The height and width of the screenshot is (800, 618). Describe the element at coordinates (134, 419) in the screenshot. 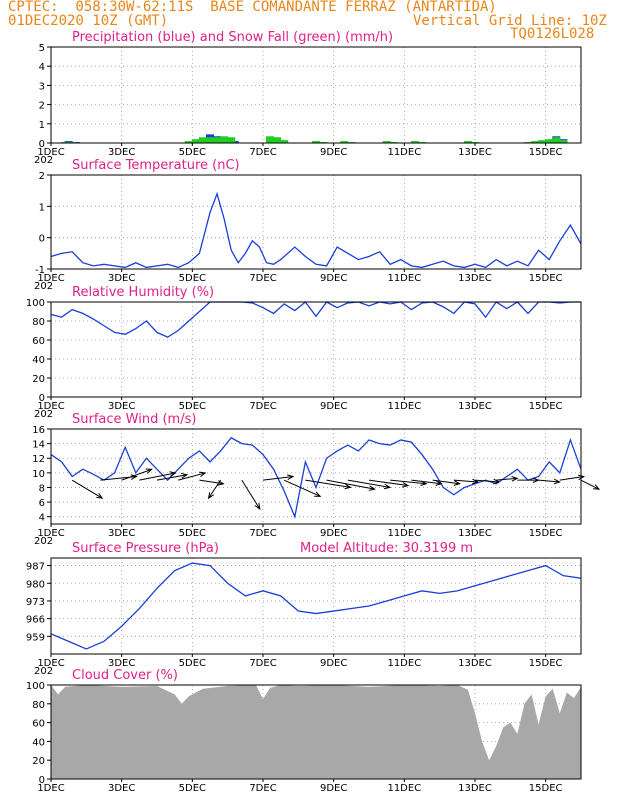

I see `wind-panel-title: Surface Wind (m/s)` at that location.